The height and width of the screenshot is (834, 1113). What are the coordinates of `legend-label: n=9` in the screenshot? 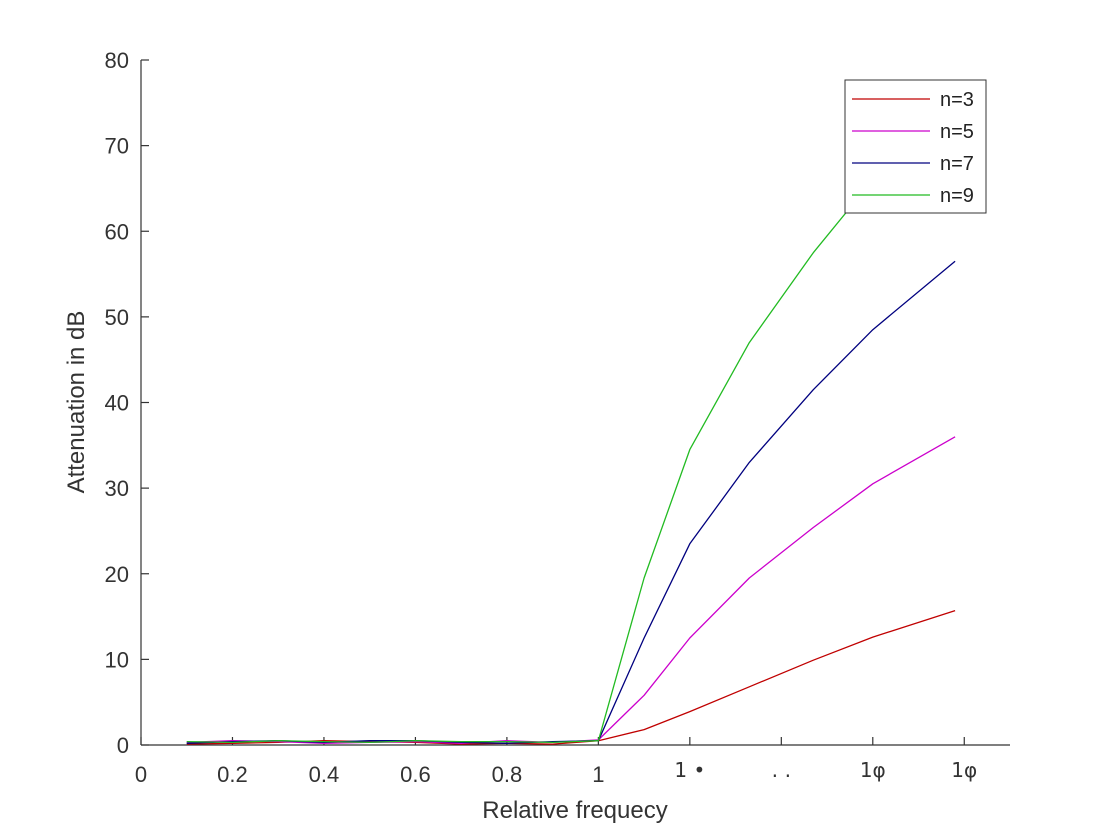 It's located at (957, 196).